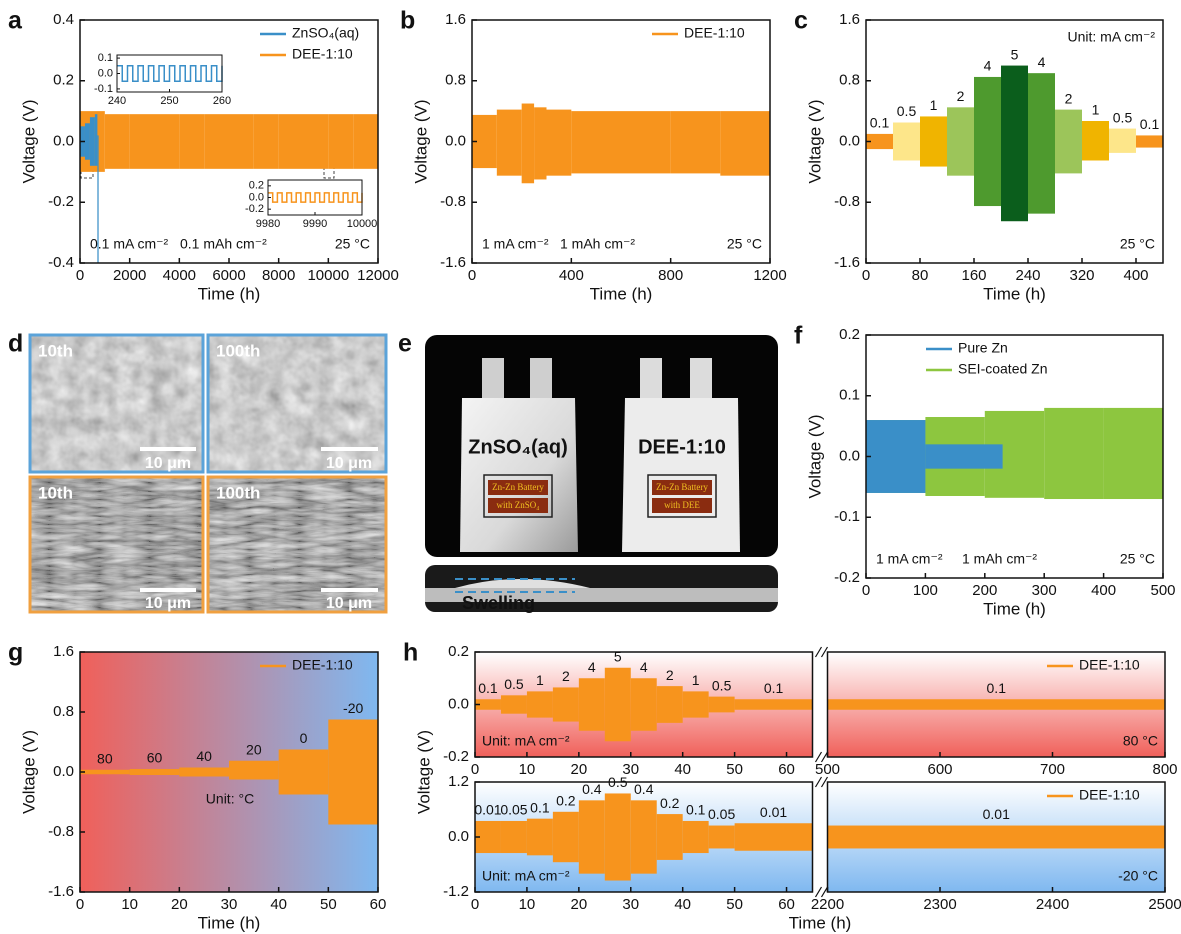 Image resolution: width=1181 pixels, height=934 pixels. What do you see at coordinates (847, 516) in the screenshot?
I see `y-tick-label: -0.1` at bounding box center [847, 516].